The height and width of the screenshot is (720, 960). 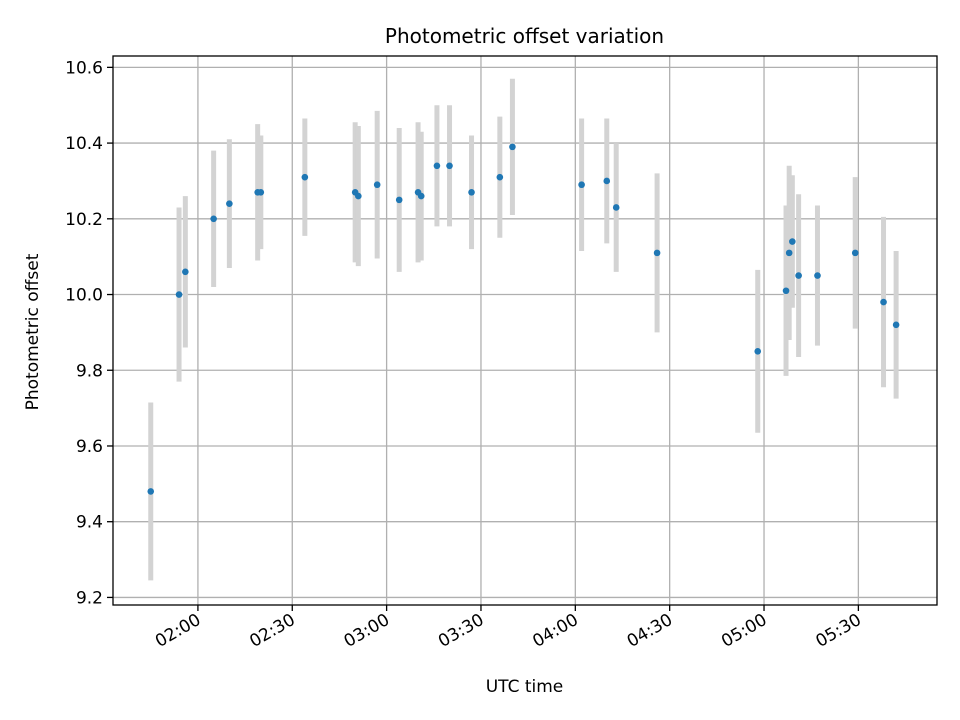 I want to click on y-axis-title: Photometric offset, so click(x=33, y=331).